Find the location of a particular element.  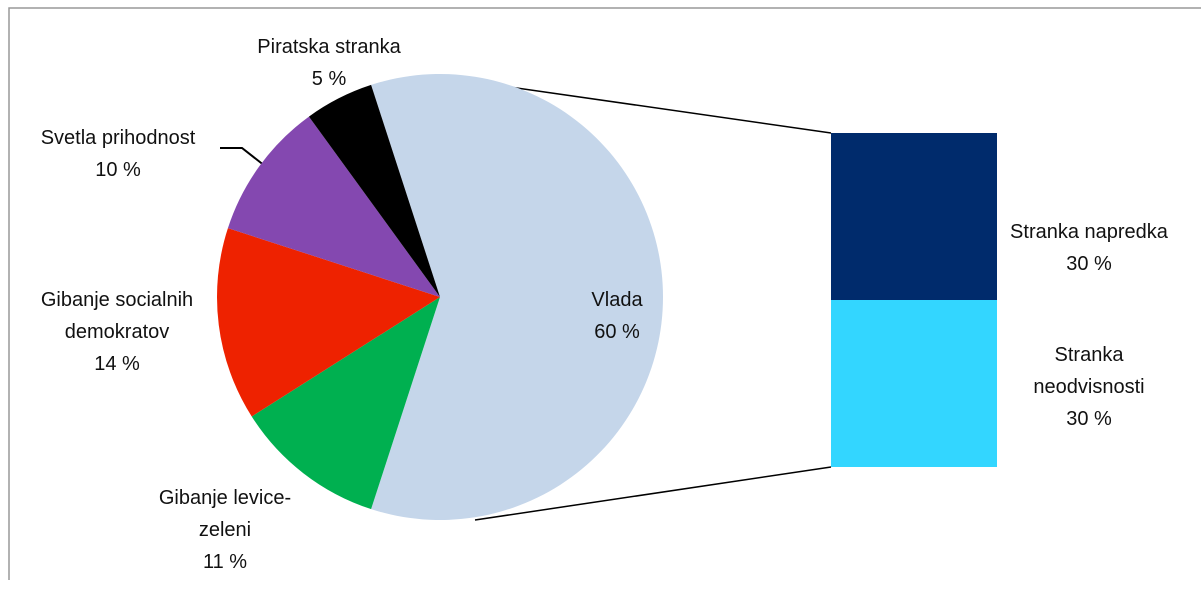

data-label: Vlada 60 % is located at coordinates (617, 316).